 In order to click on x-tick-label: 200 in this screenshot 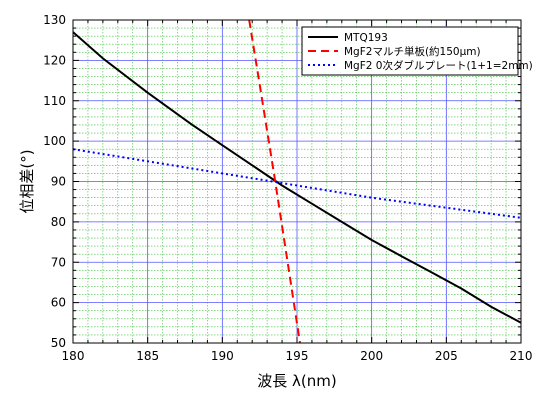, I will do `click(371, 356)`.